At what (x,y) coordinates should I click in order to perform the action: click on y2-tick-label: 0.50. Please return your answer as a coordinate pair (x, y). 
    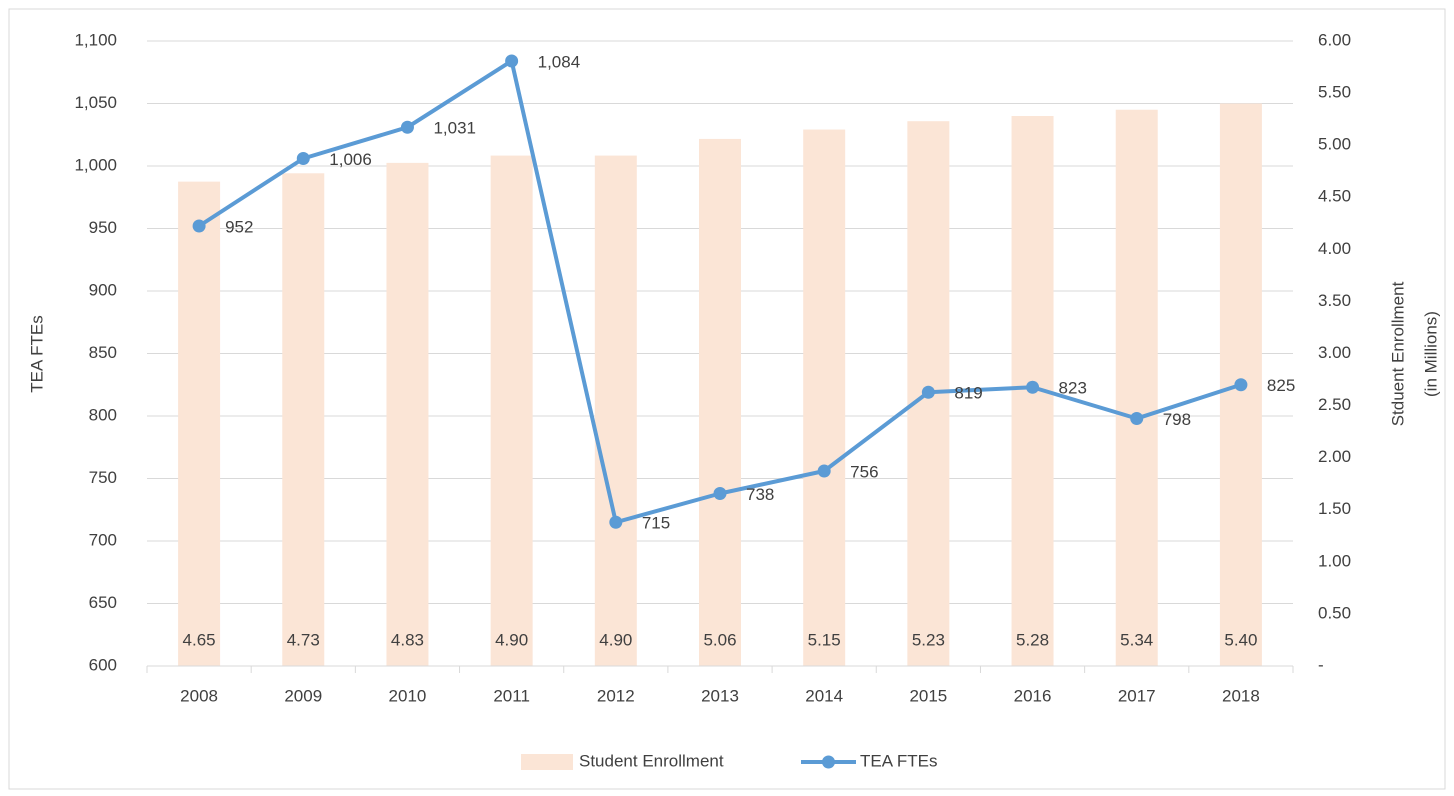
    Looking at the image, I should click on (1334, 612).